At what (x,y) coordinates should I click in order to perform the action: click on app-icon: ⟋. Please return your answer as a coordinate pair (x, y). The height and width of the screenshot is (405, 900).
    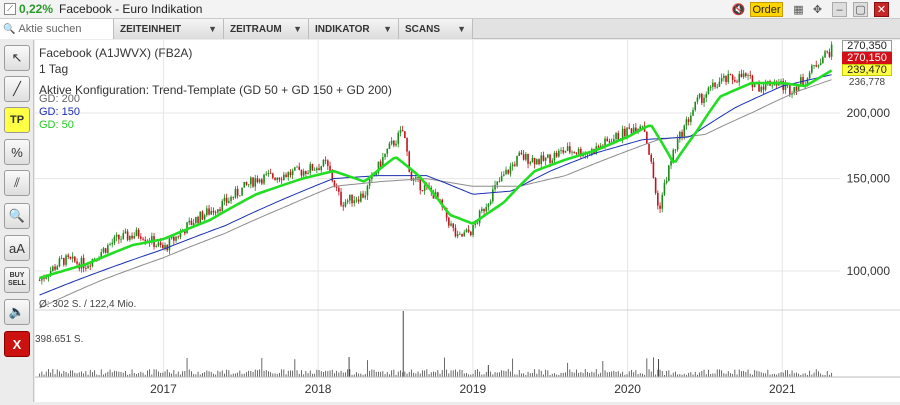
    Looking at the image, I should click on (10, 9).